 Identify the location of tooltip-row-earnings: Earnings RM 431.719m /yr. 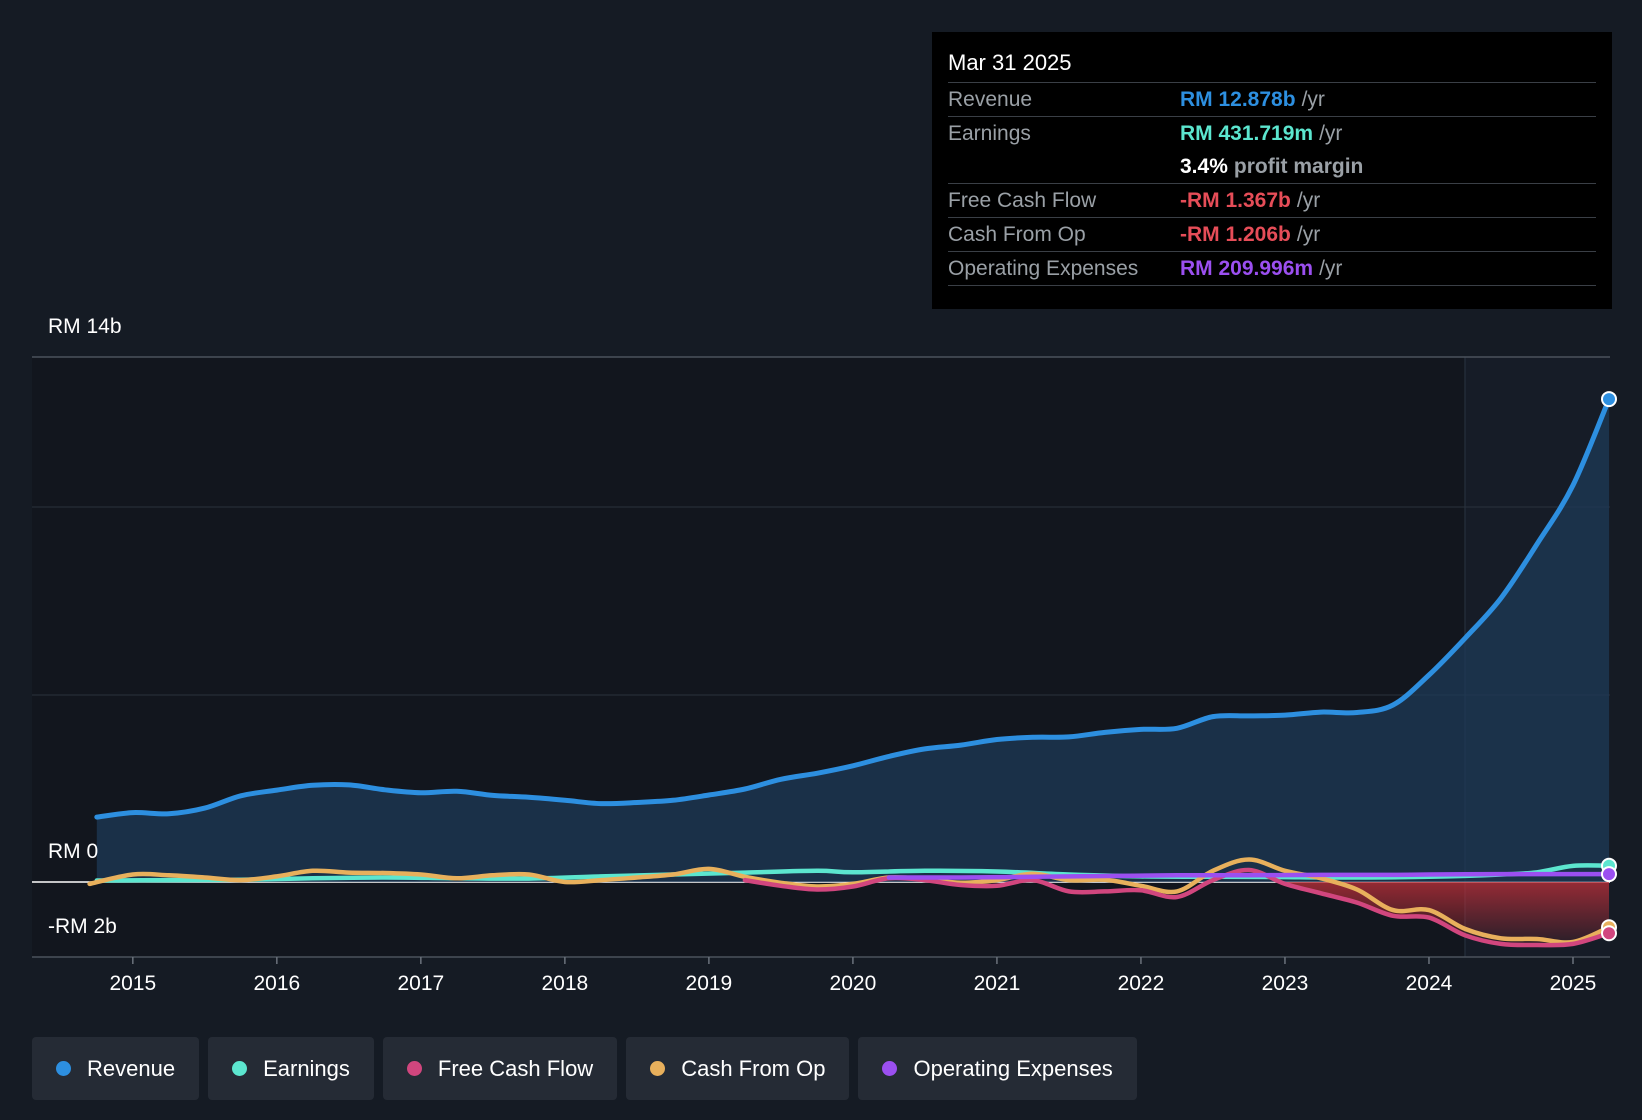
(1272, 133).